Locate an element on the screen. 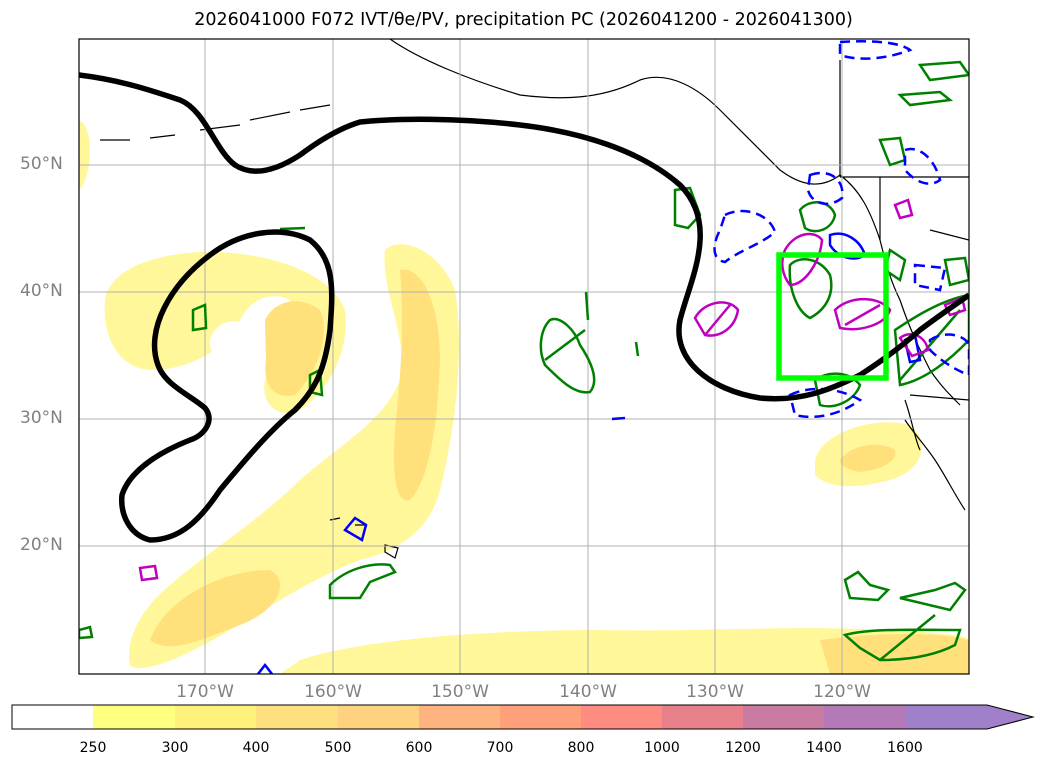 The image size is (1047, 767). latitude-label: 50°N is located at coordinates (41, 164).